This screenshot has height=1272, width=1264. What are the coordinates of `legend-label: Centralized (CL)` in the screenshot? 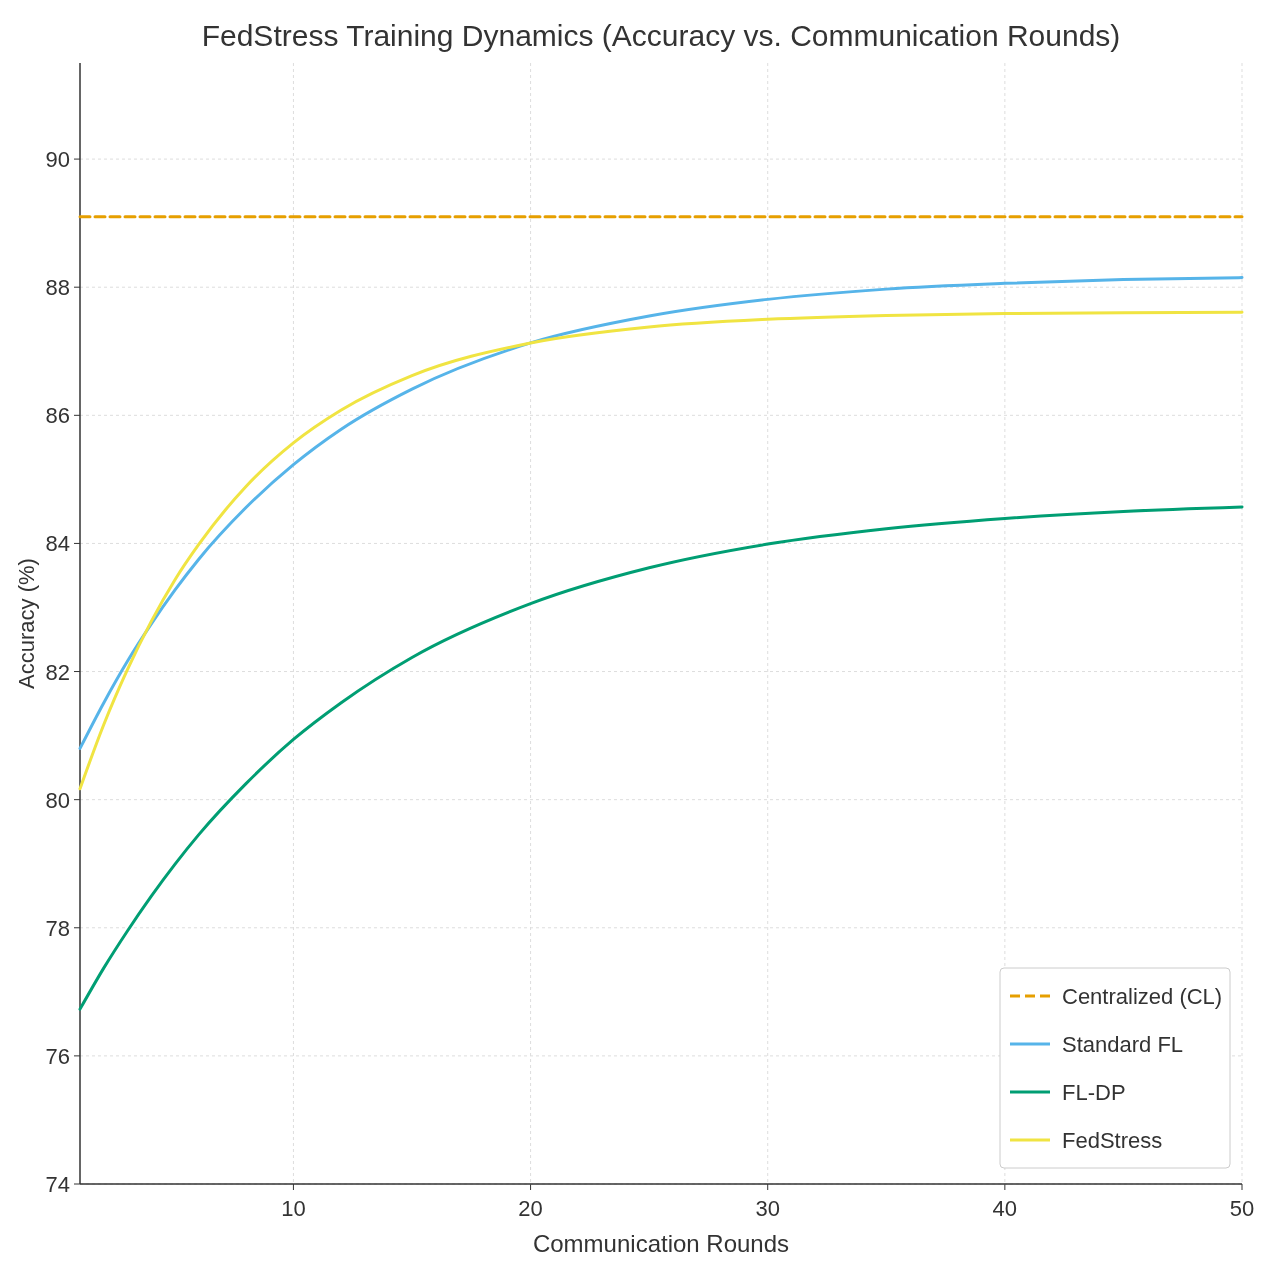 It's located at (1142, 996).